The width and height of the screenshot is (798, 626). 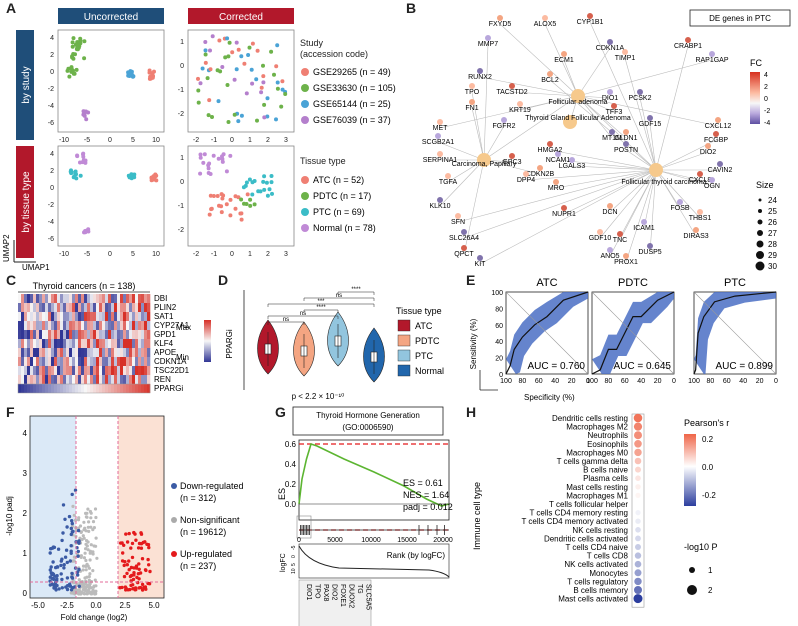 I want to click on network-gene-label: FGFR2, so click(x=504, y=126).